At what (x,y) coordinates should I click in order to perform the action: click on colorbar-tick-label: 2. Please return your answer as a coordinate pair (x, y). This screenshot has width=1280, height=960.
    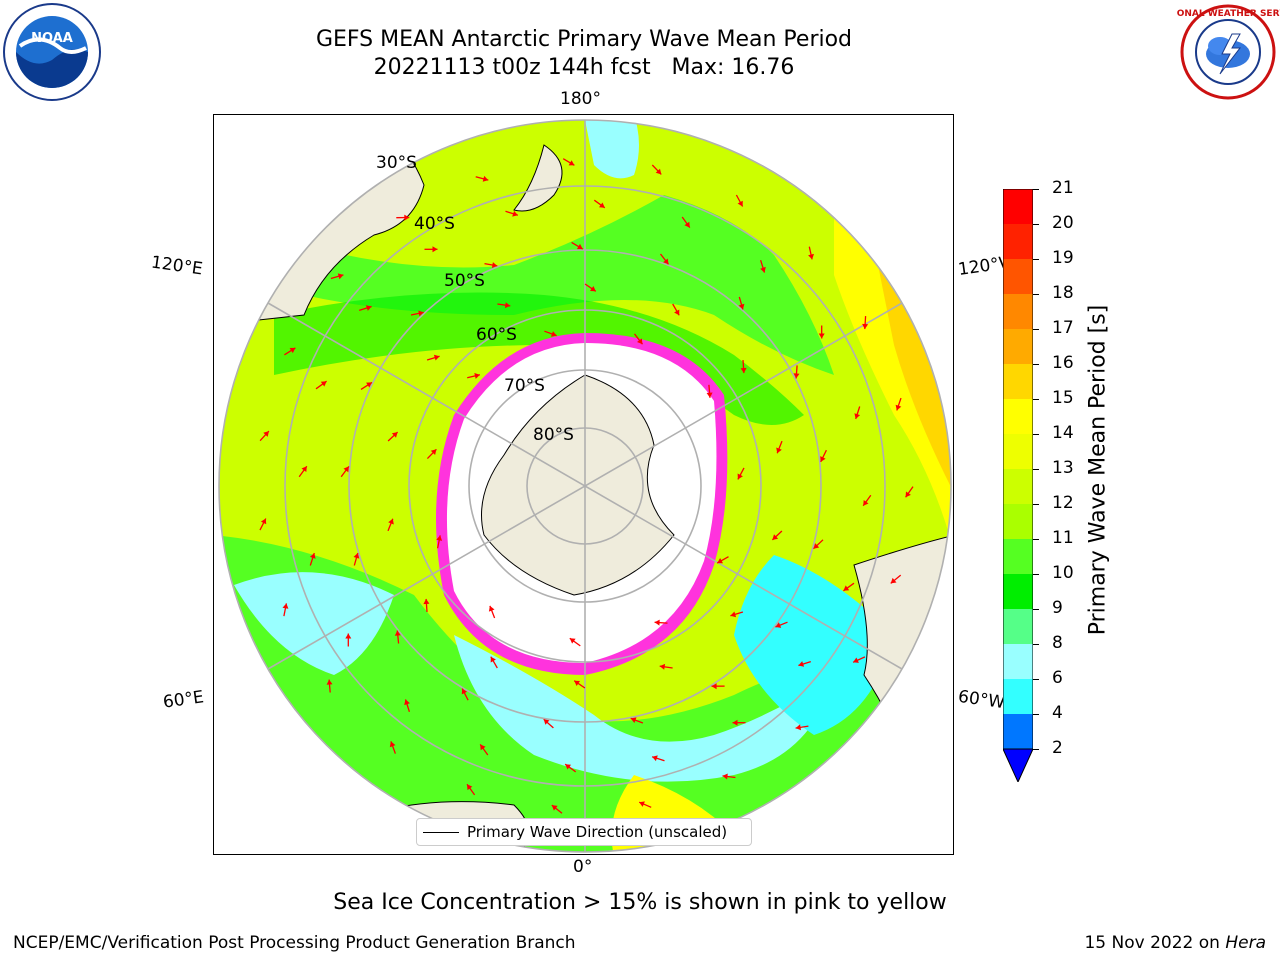
    Looking at the image, I should click on (1057, 748).